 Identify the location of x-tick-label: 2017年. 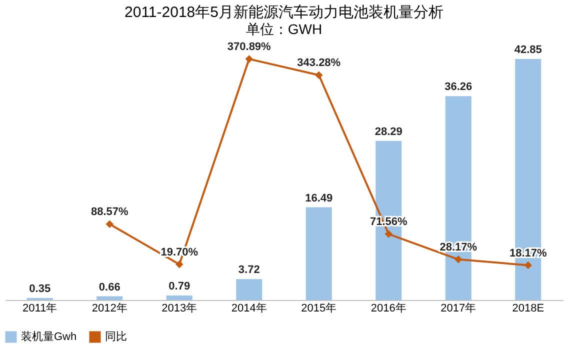
(458, 308).